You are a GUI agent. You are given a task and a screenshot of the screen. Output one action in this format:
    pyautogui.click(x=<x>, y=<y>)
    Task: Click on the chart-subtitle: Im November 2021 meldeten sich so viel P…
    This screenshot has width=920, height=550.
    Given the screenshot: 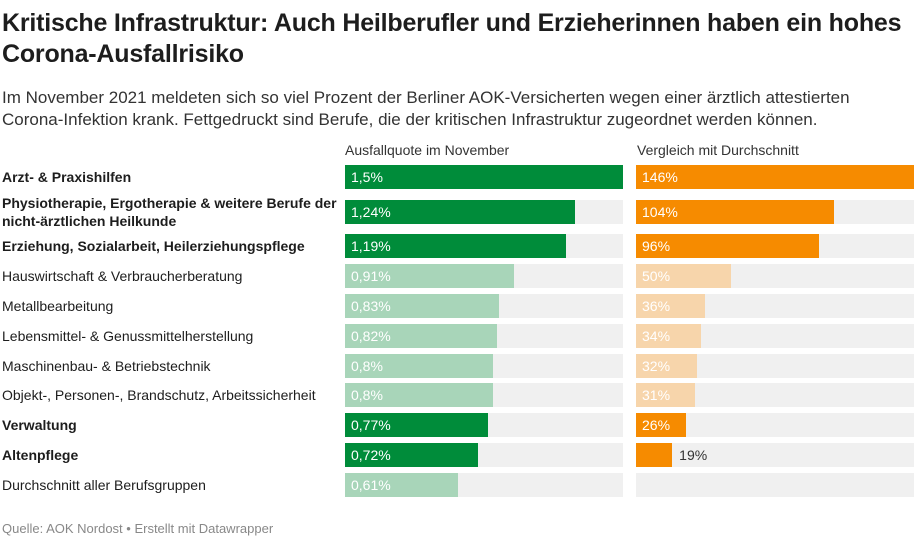 What is the action you would take?
    pyautogui.click(x=426, y=108)
    